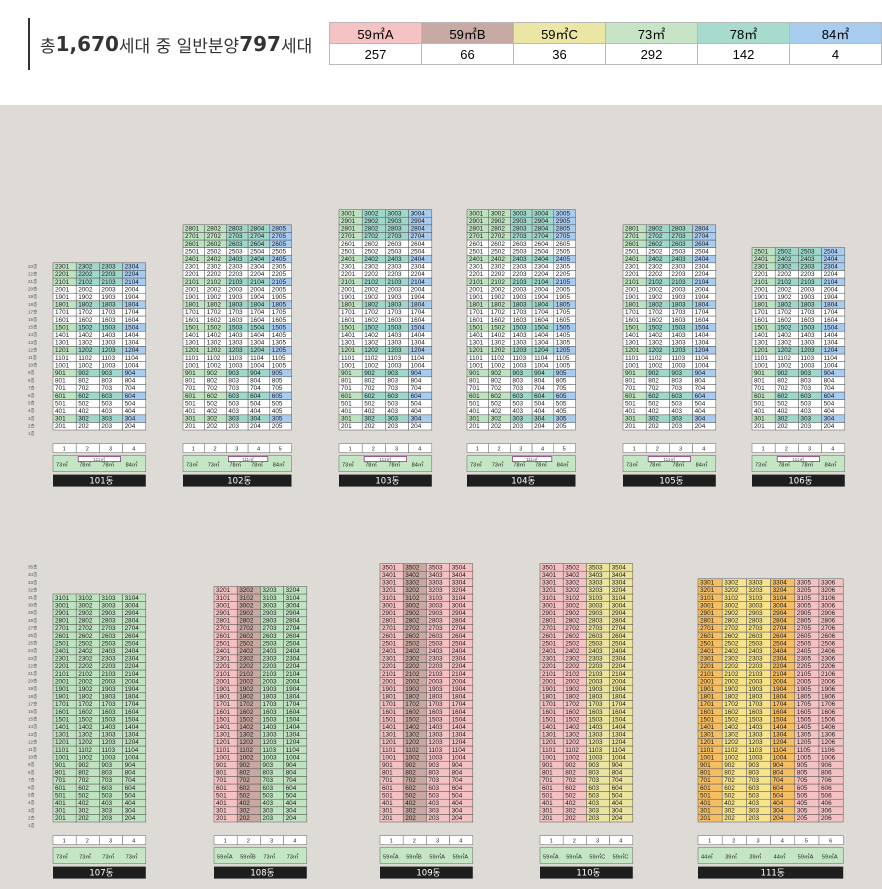 The height and width of the screenshot is (889, 882). What do you see at coordinates (279, 343) in the screenshot?
I see `unit-number: 1305` at bounding box center [279, 343].